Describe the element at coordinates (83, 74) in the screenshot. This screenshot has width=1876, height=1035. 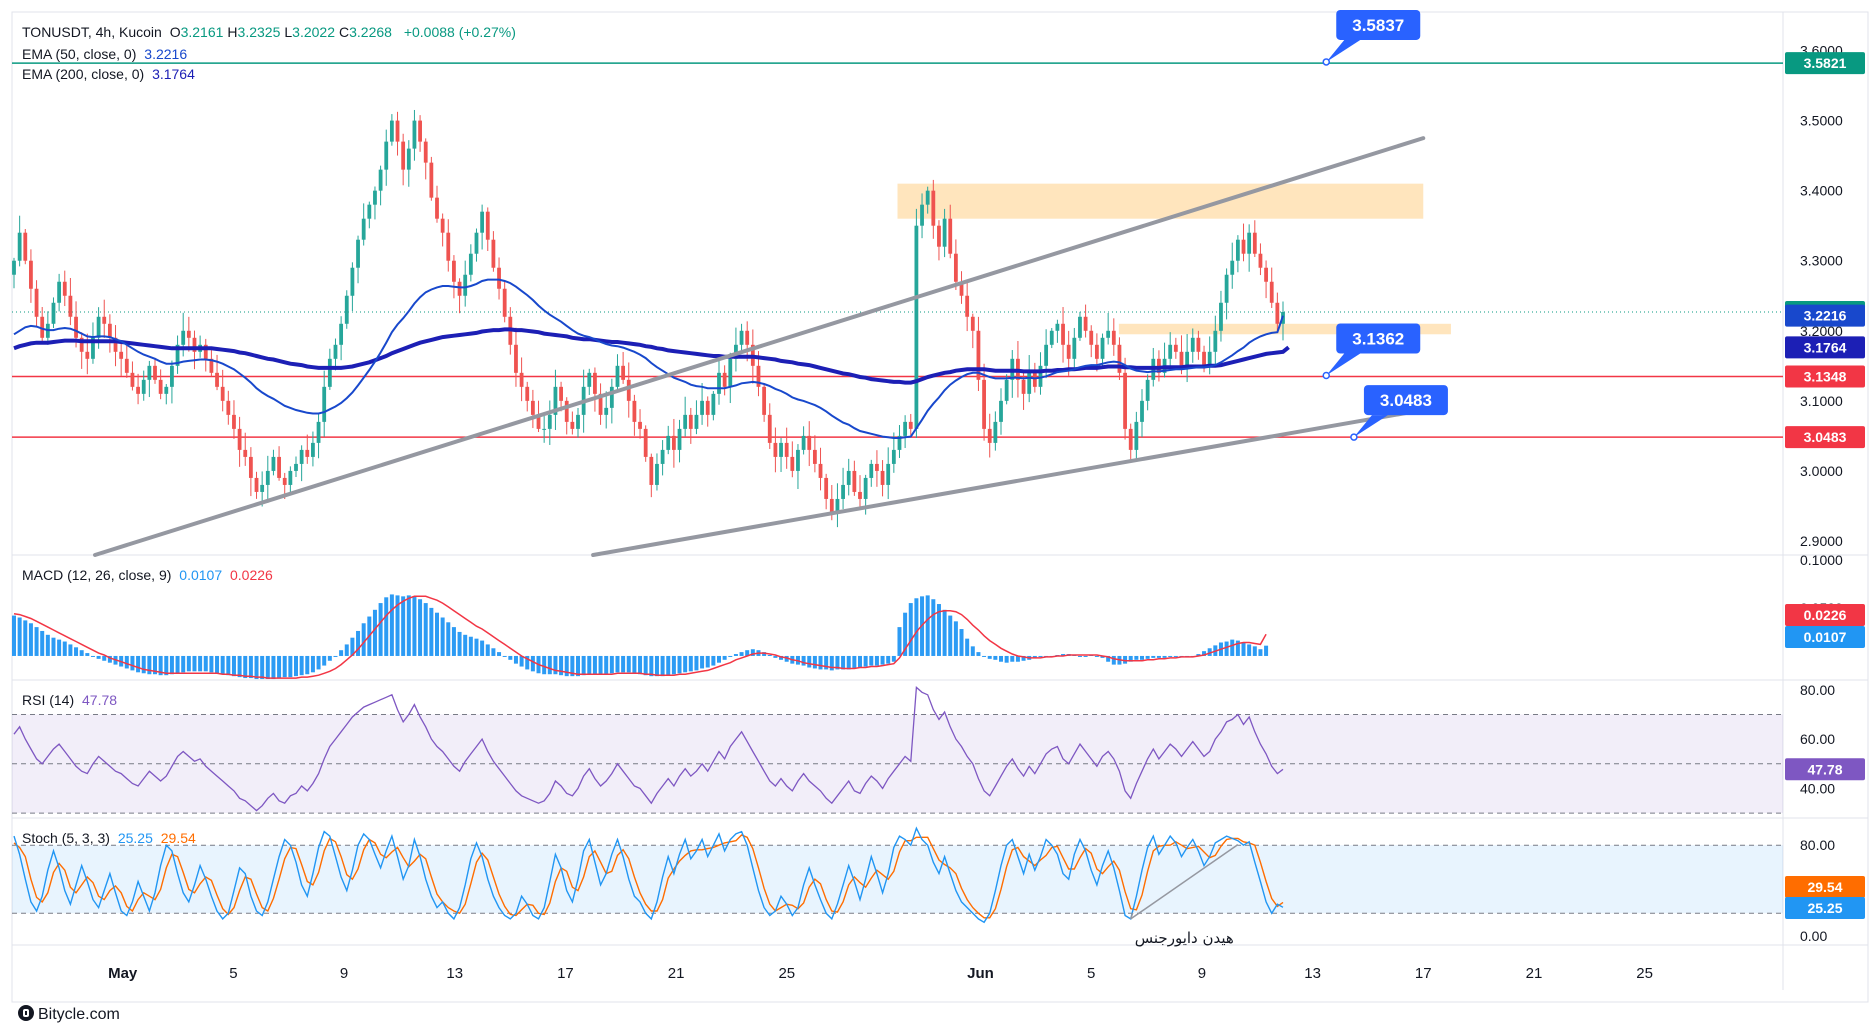
I see `ema200-label: EMA (200, close, 0)` at that location.